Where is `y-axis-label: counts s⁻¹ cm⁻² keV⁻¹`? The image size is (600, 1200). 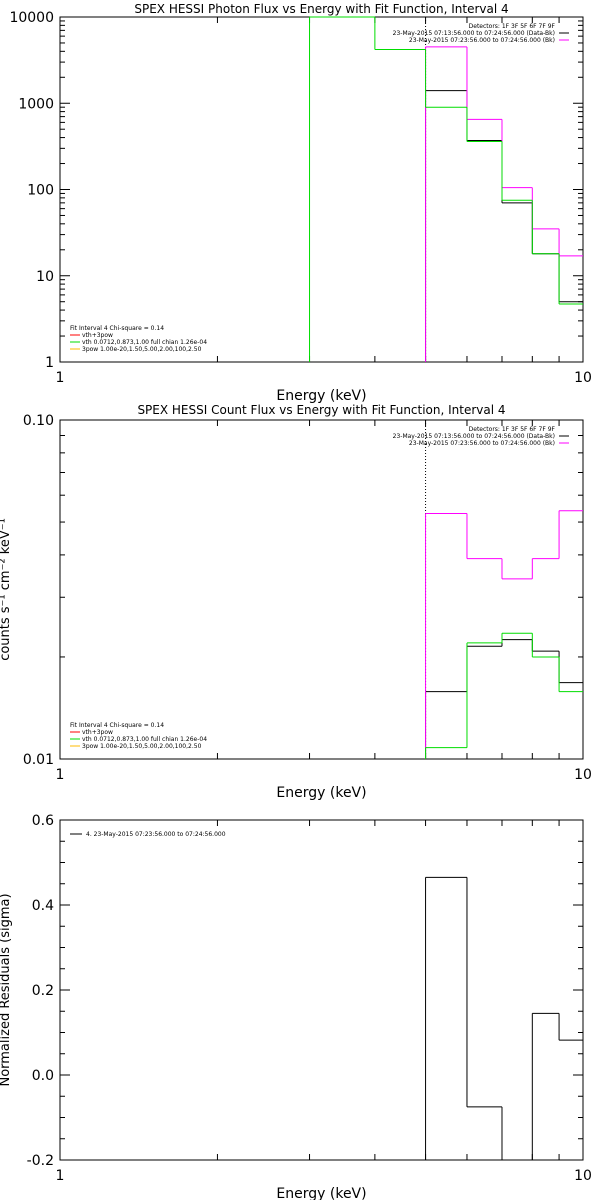 y-axis-label: counts s⁻¹ cm⁻² keV⁻¹ is located at coordinates (6, 589).